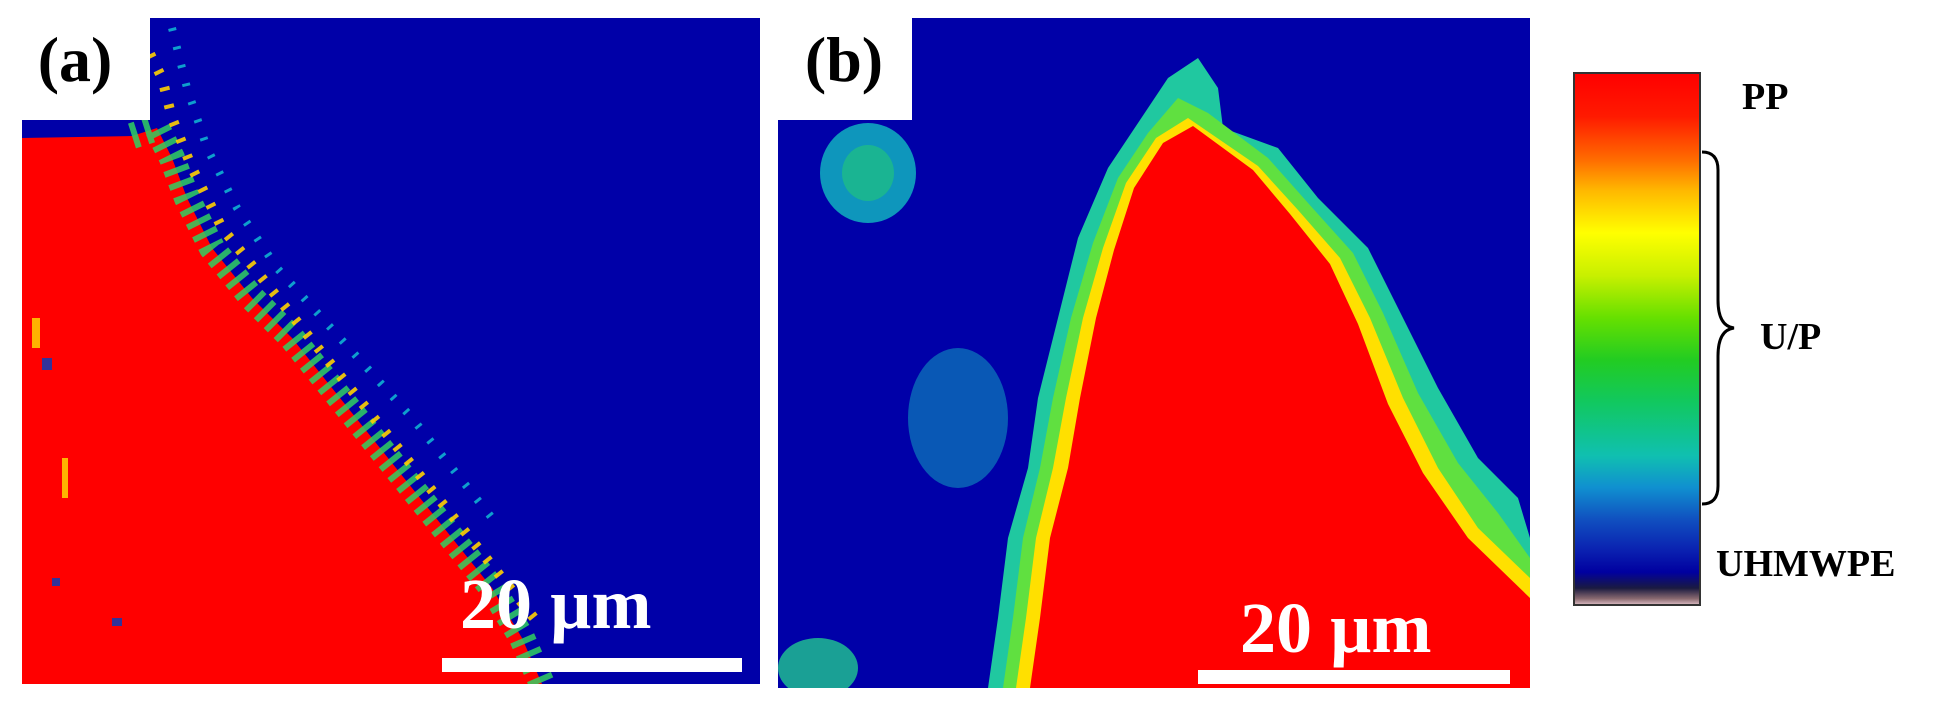 This screenshot has width=1935, height=706. Describe the element at coordinates (1637, 339) in the screenshot. I see `colorbar-legend` at that location.